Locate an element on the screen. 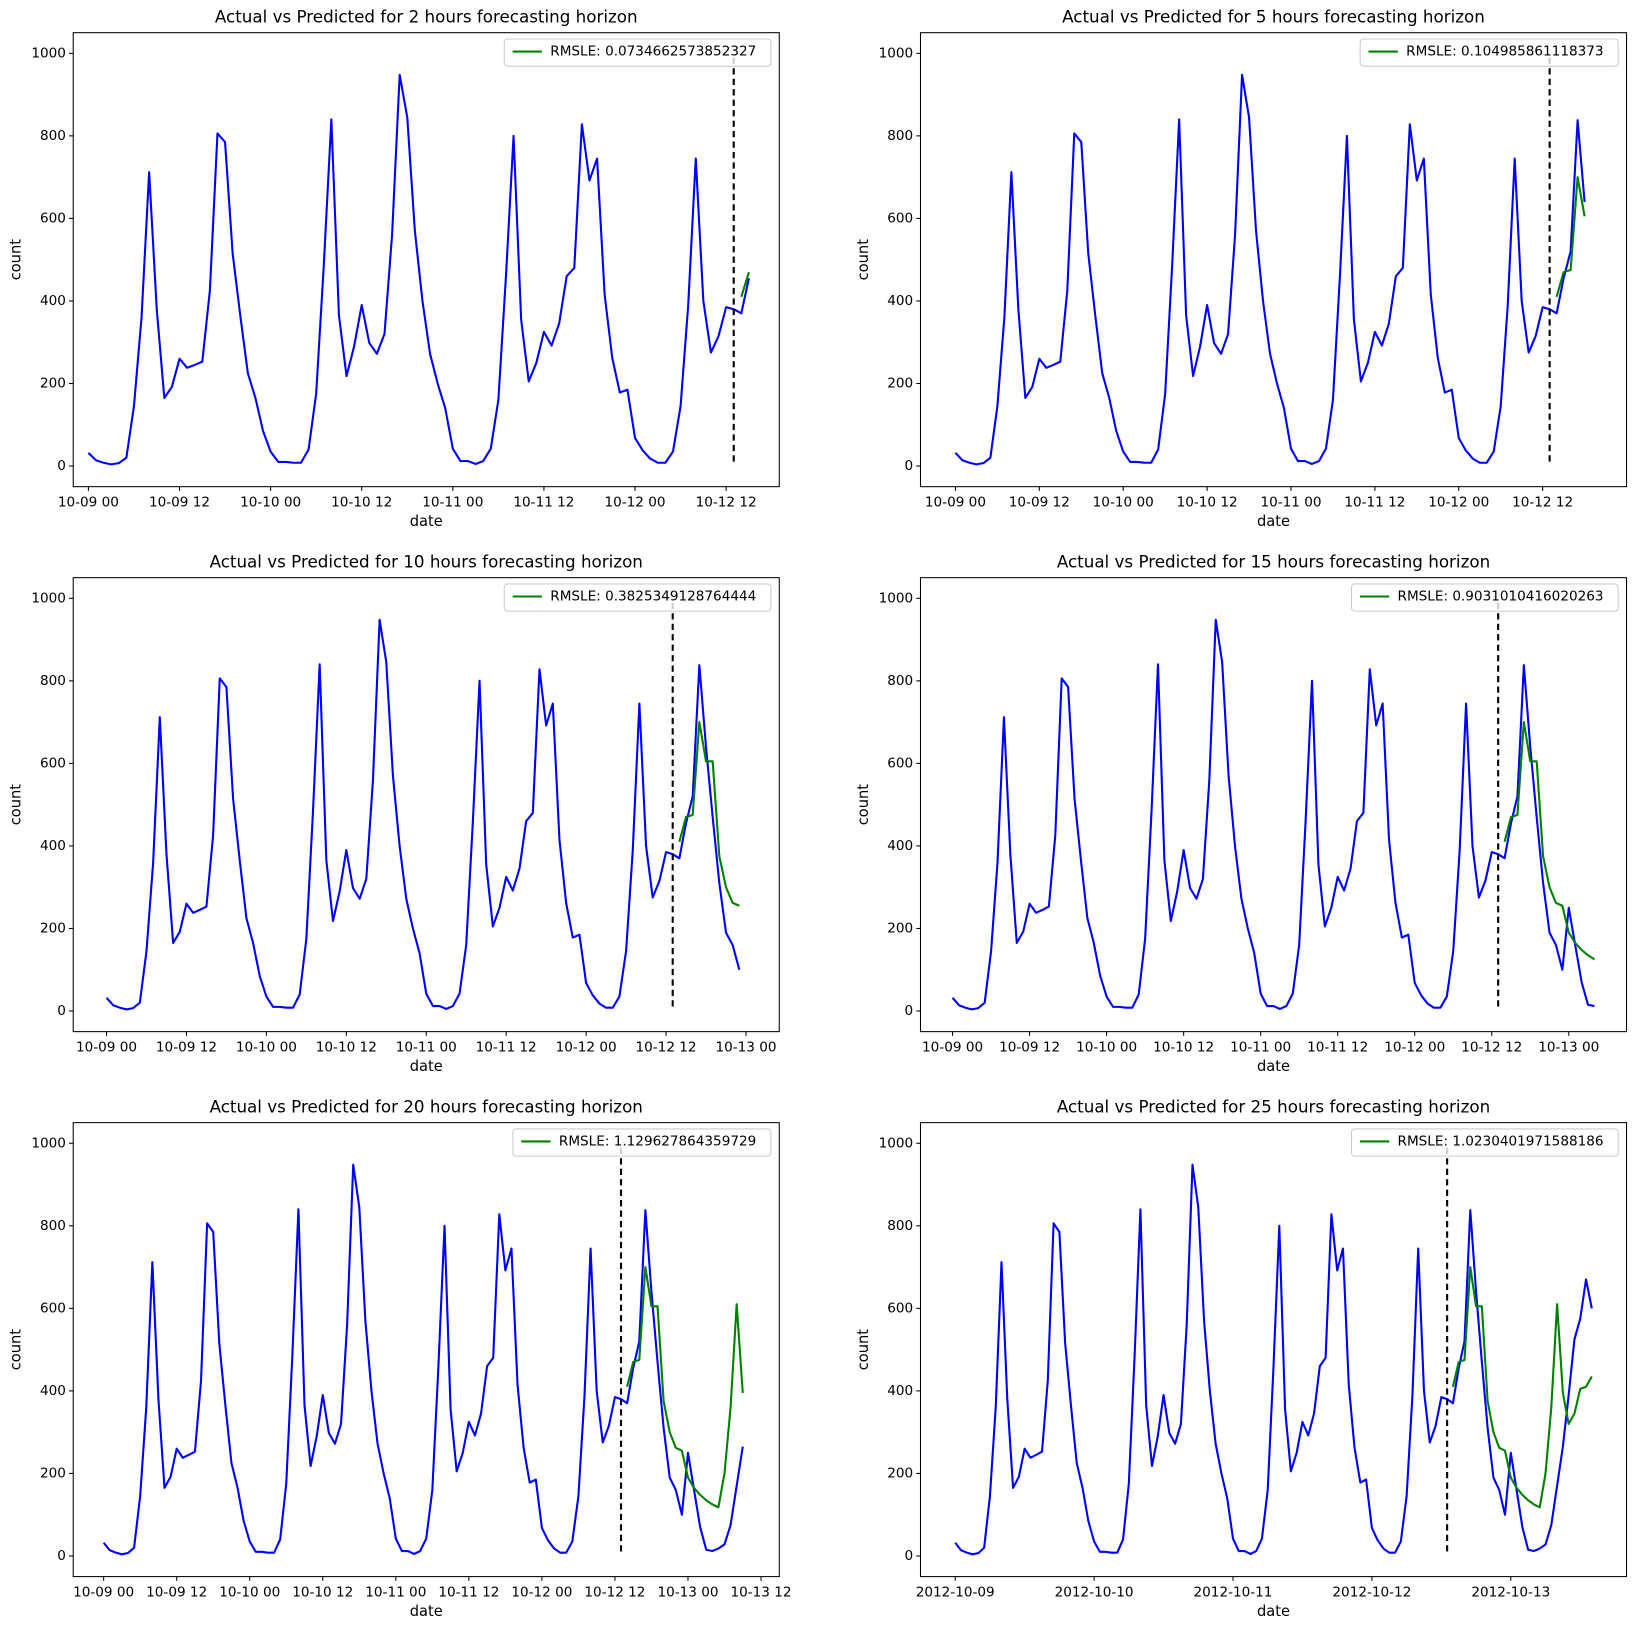 The width and height of the screenshot is (1637, 1625). legend-label: RMSLE: 0.104985861118373 is located at coordinates (1504, 52).